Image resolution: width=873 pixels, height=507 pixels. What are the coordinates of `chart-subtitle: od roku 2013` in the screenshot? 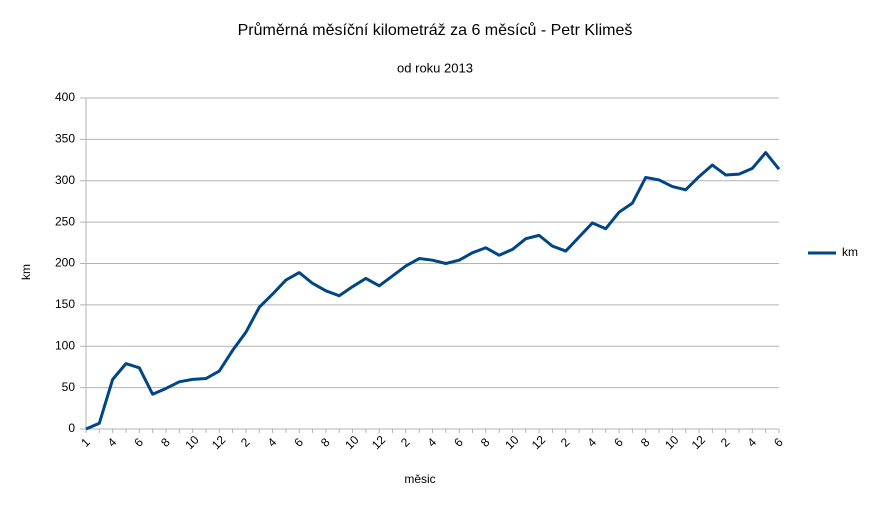 It's located at (435, 67).